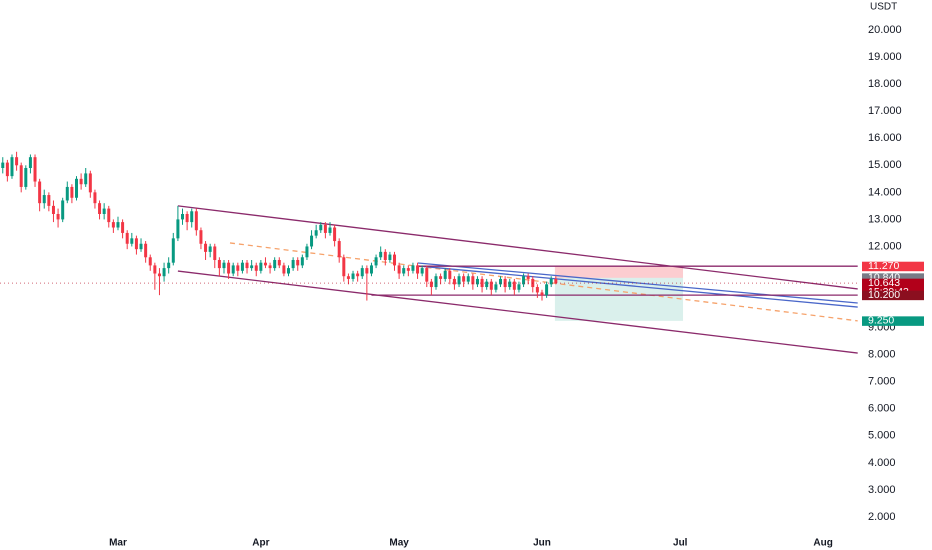 This screenshot has height=550, width=932. I want to click on y-tick-label: 14.000, so click(885, 192).